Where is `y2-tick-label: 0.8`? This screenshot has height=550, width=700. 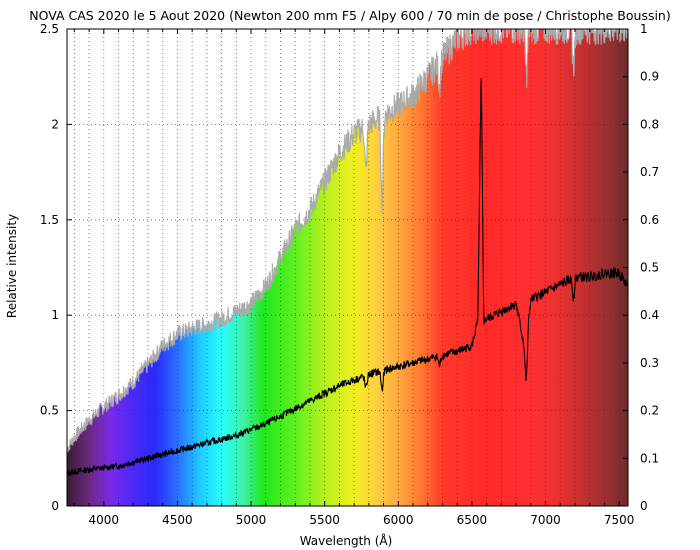
y2-tick-label: 0.8 is located at coordinates (649, 124).